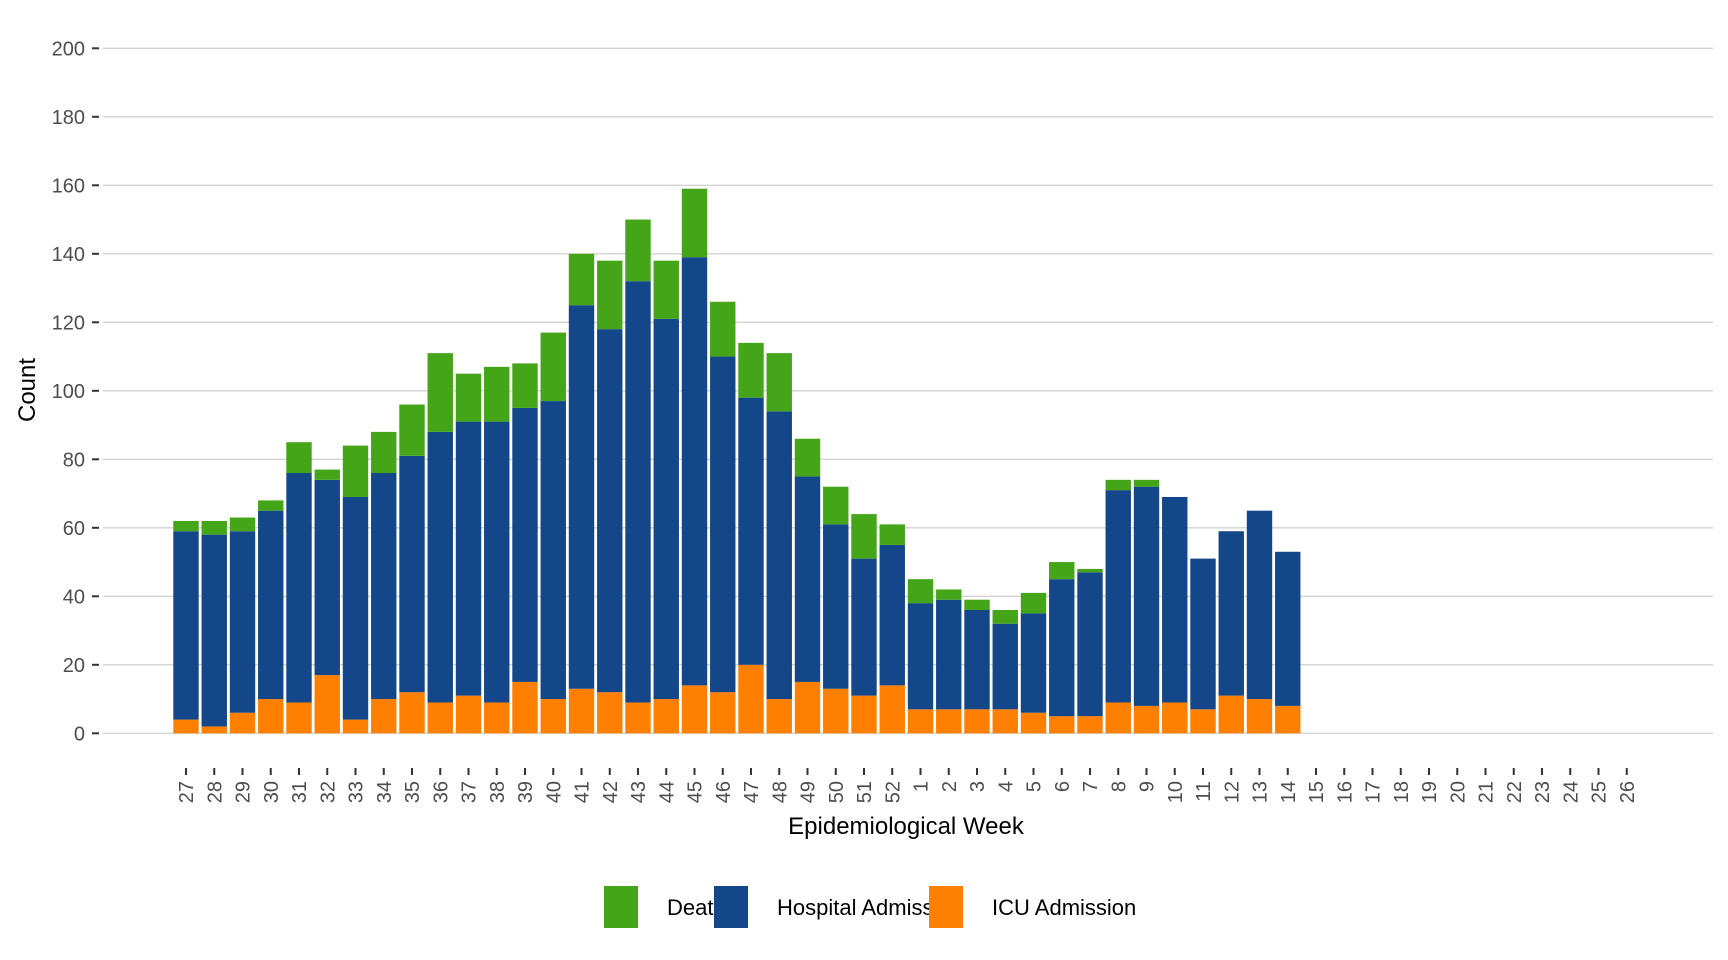  What do you see at coordinates (1232, 792) in the screenshot?
I see `x-tick-label: 12` at bounding box center [1232, 792].